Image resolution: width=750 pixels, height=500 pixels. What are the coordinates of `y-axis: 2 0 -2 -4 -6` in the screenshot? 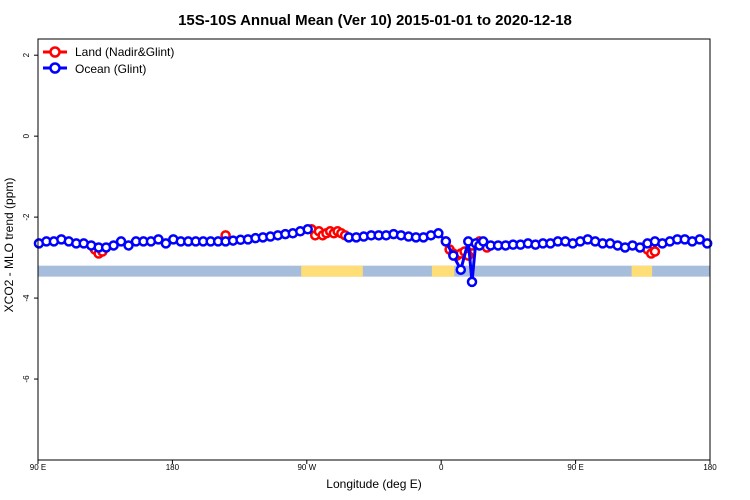 It's located at (30, 217).